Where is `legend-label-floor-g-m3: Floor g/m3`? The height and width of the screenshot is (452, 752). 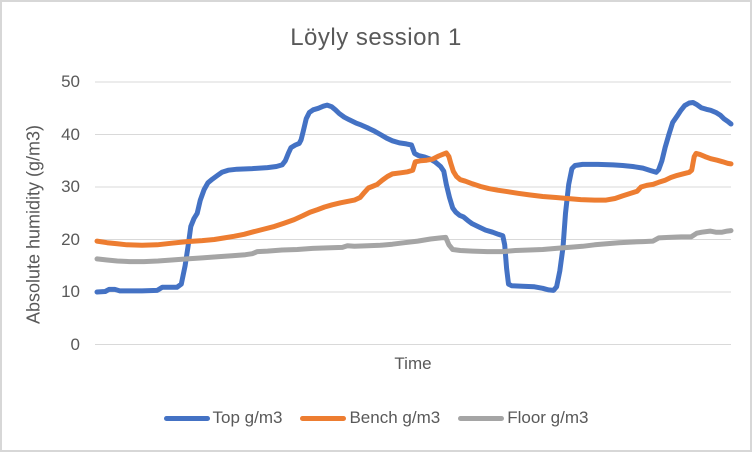 legend-label-floor-g-m3: Floor g/m3 is located at coordinates (548, 417).